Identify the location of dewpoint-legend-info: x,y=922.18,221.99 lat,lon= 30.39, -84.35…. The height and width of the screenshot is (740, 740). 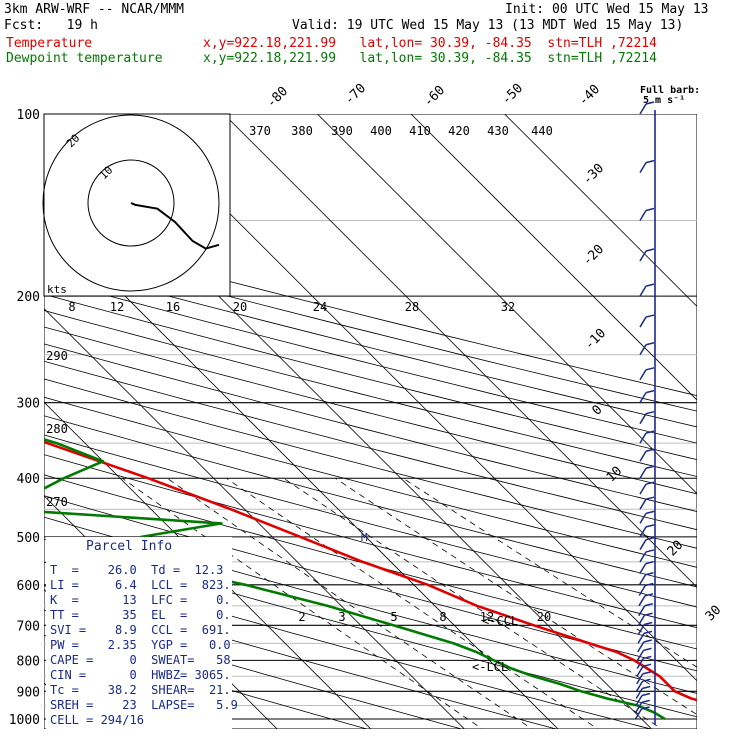
(430, 58).